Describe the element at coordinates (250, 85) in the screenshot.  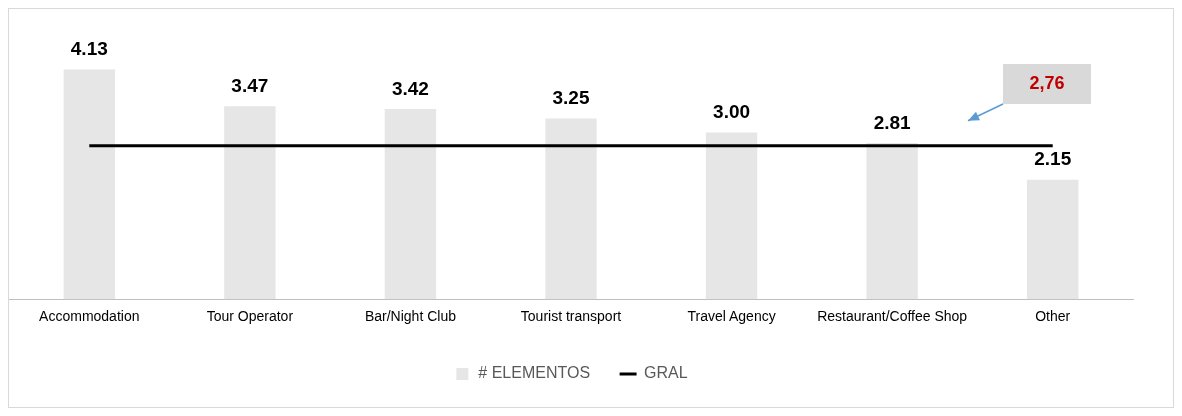
I see `data-label: 3.47` at that location.